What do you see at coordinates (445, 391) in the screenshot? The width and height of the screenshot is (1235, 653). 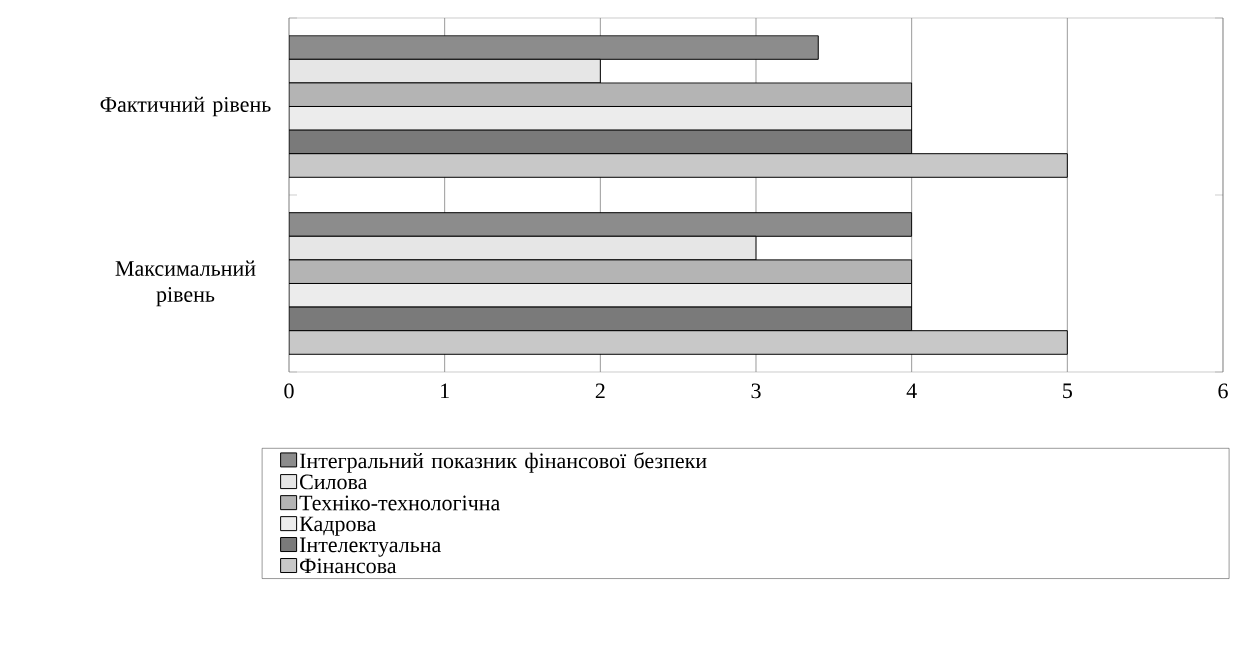 I see `x-tick-label: 1` at bounding box center [445, 391].